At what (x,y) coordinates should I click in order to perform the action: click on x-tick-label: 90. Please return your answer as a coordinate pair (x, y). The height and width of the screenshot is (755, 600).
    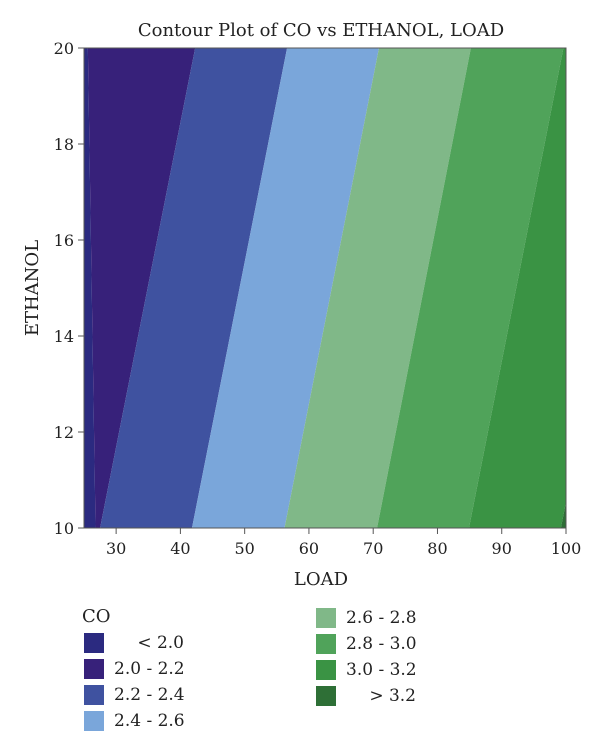
    Looking at the image, I should click on (502, 548).